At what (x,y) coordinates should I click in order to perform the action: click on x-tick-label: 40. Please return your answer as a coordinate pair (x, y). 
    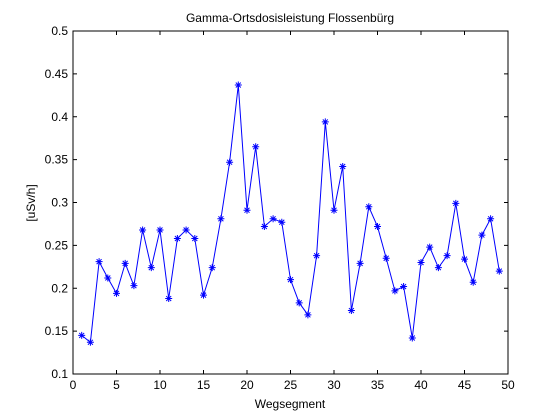
    Looking at the image, I should click on (421, 385).